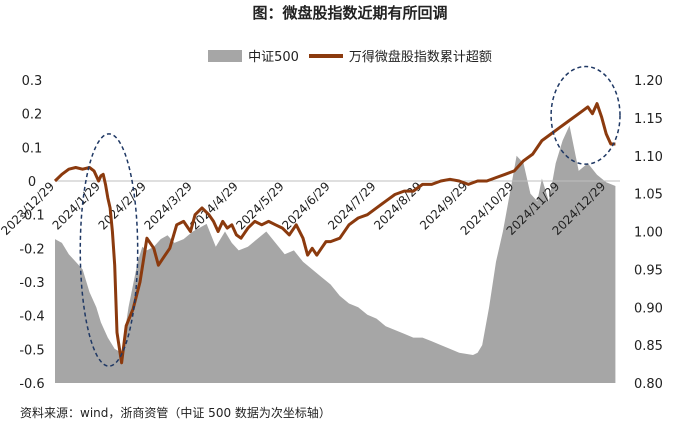 This screenshot has width=700, height=429. Describe the element at coordinates (273, 57) in the screenshot. I see `legend-label-area: 中证500` at that location.